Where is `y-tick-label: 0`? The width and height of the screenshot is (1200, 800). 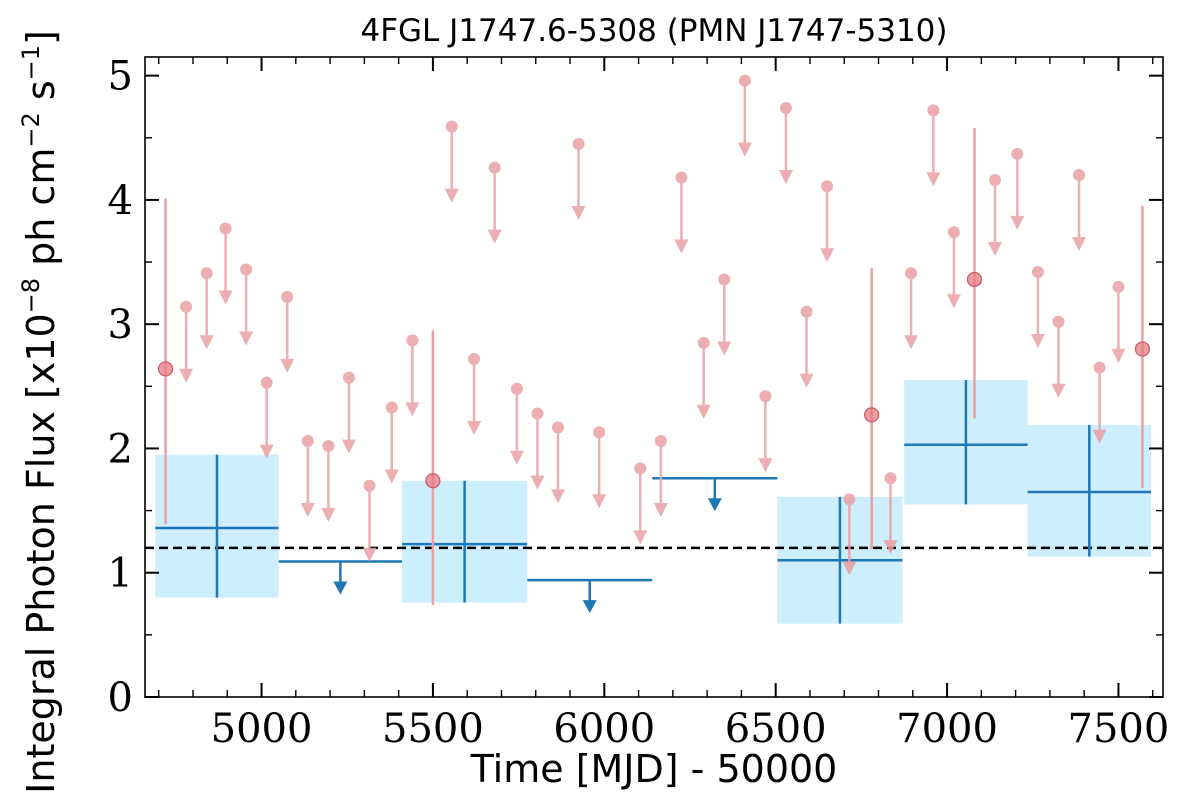 y-tick-label: 0 is located at coordinates (120, 698).